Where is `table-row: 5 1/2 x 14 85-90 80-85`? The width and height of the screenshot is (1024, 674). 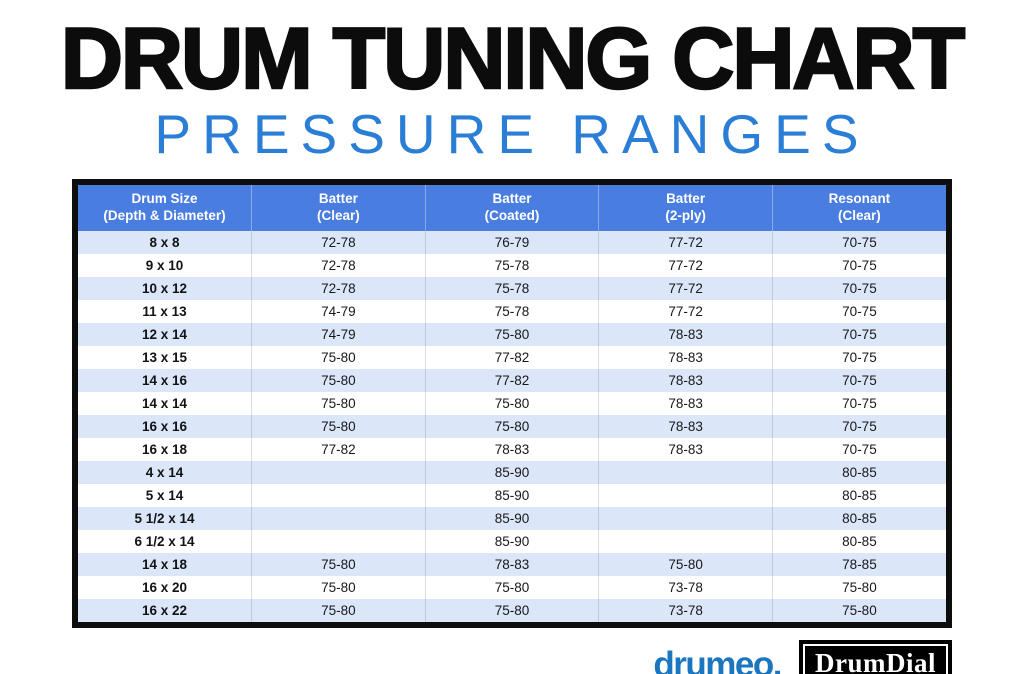
table-row: 5 1/2 x 14 85-90 80-85 is located at coordinates (512, 518).